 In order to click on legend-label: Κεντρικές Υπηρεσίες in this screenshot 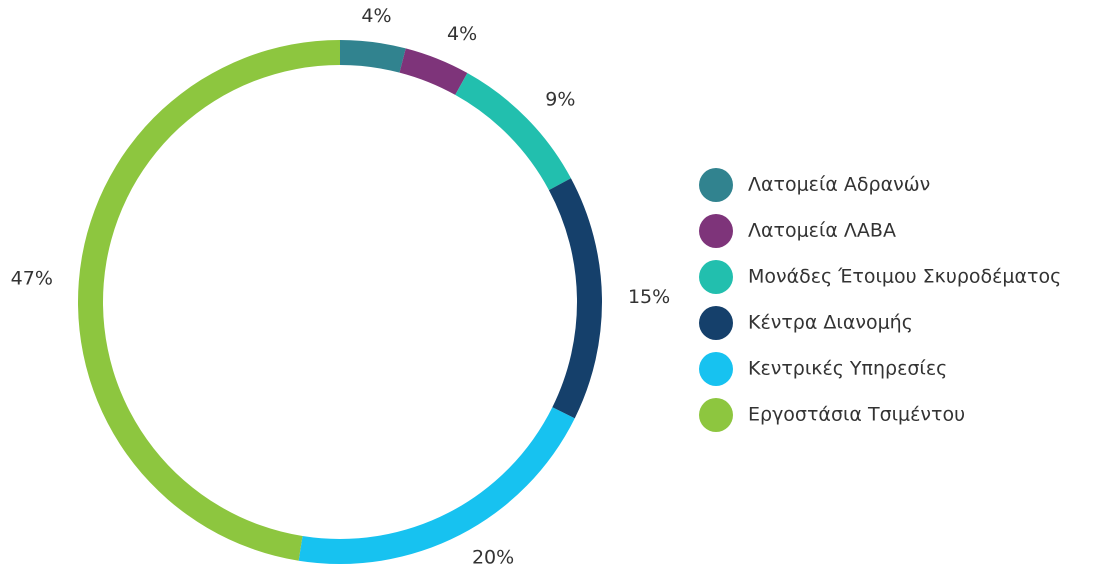, I will do `click(847, 369)`.